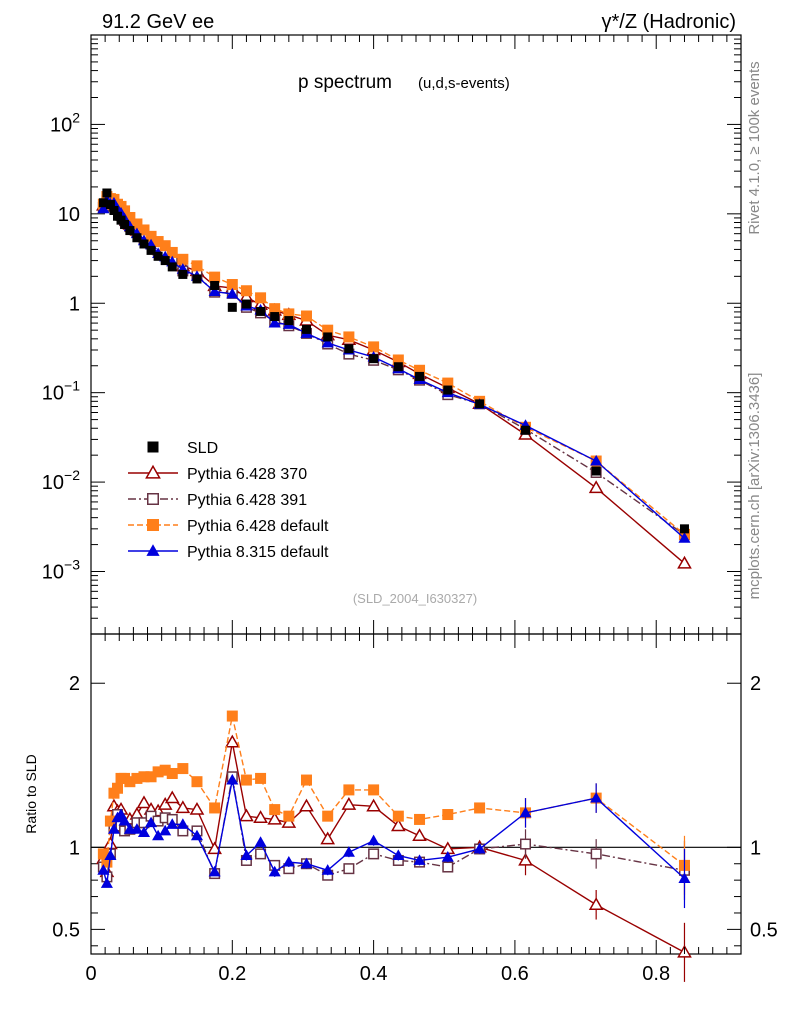  Describe the element at coordinates (464, 83) in the screenshot. I see `plot-subtitle: (u,d,s-events)` at that location.